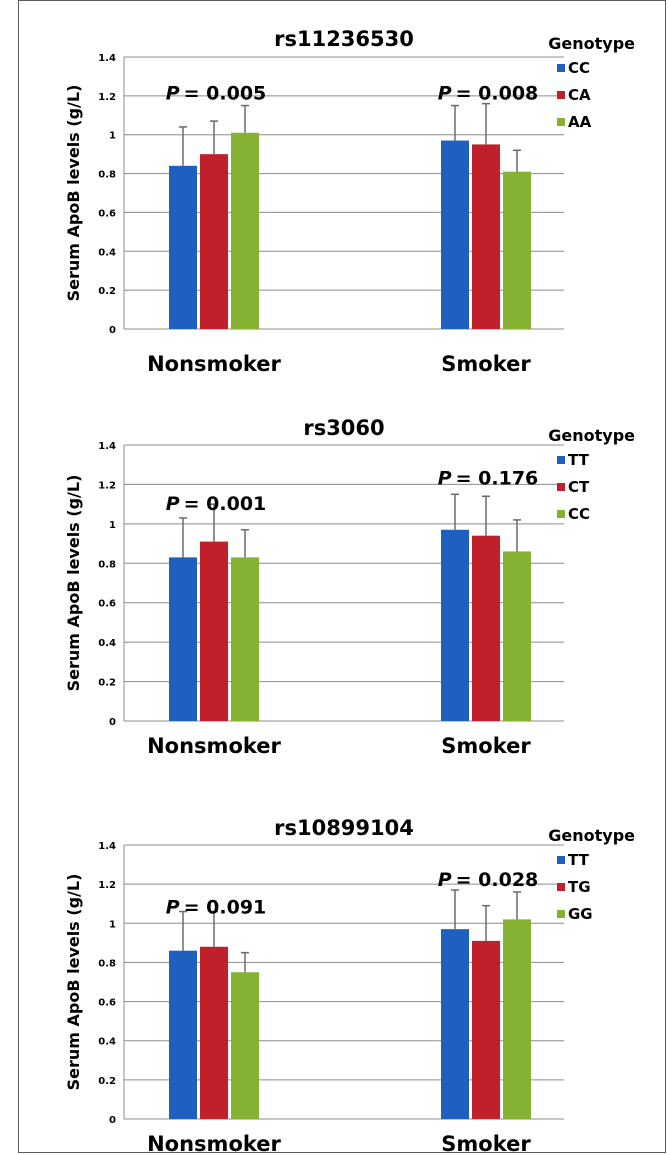 Image resolution: width=669 pixels, height=1155 pixels. What do you see at coordinates (245, 1045) in the screenshot?
I see `bar-gg-nonsmoker` at bounding box center [245, 1045].